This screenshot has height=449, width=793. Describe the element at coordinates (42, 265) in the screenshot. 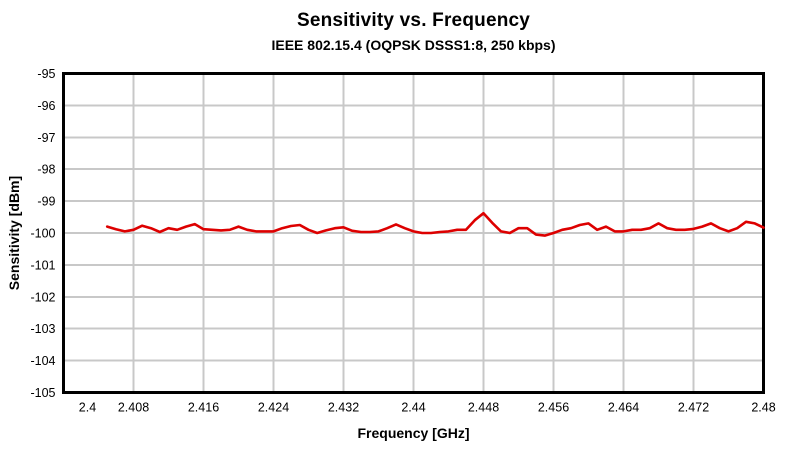

I see `y-tick-label: -101` at that location.